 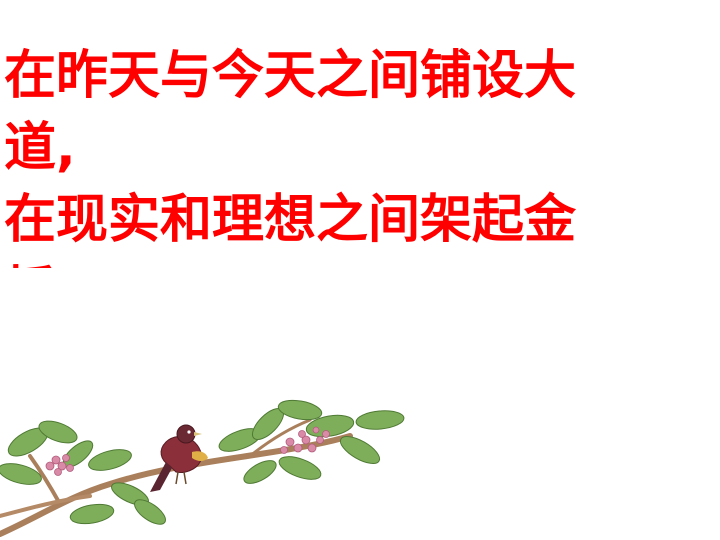 I want to click on blossoms, so click(x=187, y=451).